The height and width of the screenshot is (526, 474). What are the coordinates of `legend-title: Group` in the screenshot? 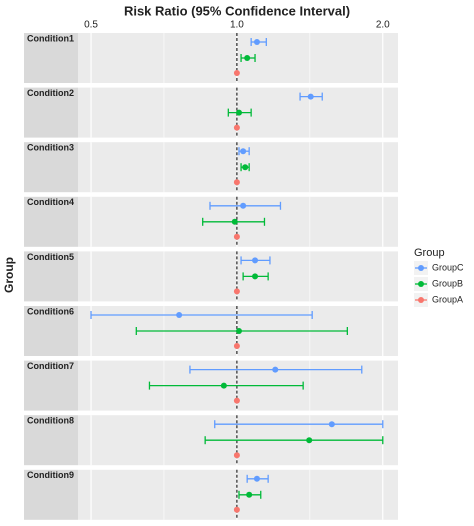 It's located at (429, 253).